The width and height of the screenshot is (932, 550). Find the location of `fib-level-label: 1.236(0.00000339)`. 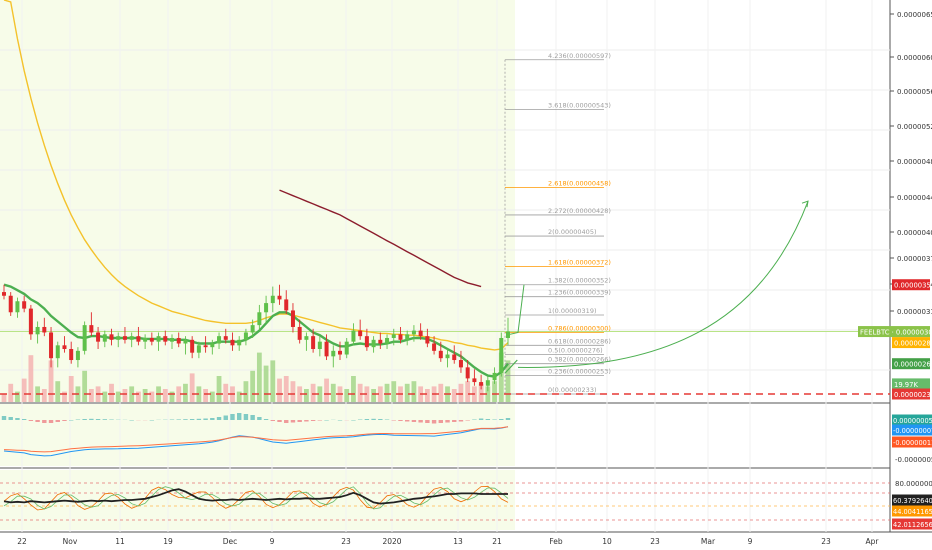

fib-level-label: 1.236(0.00000339) is located at coordinates (579, 293).